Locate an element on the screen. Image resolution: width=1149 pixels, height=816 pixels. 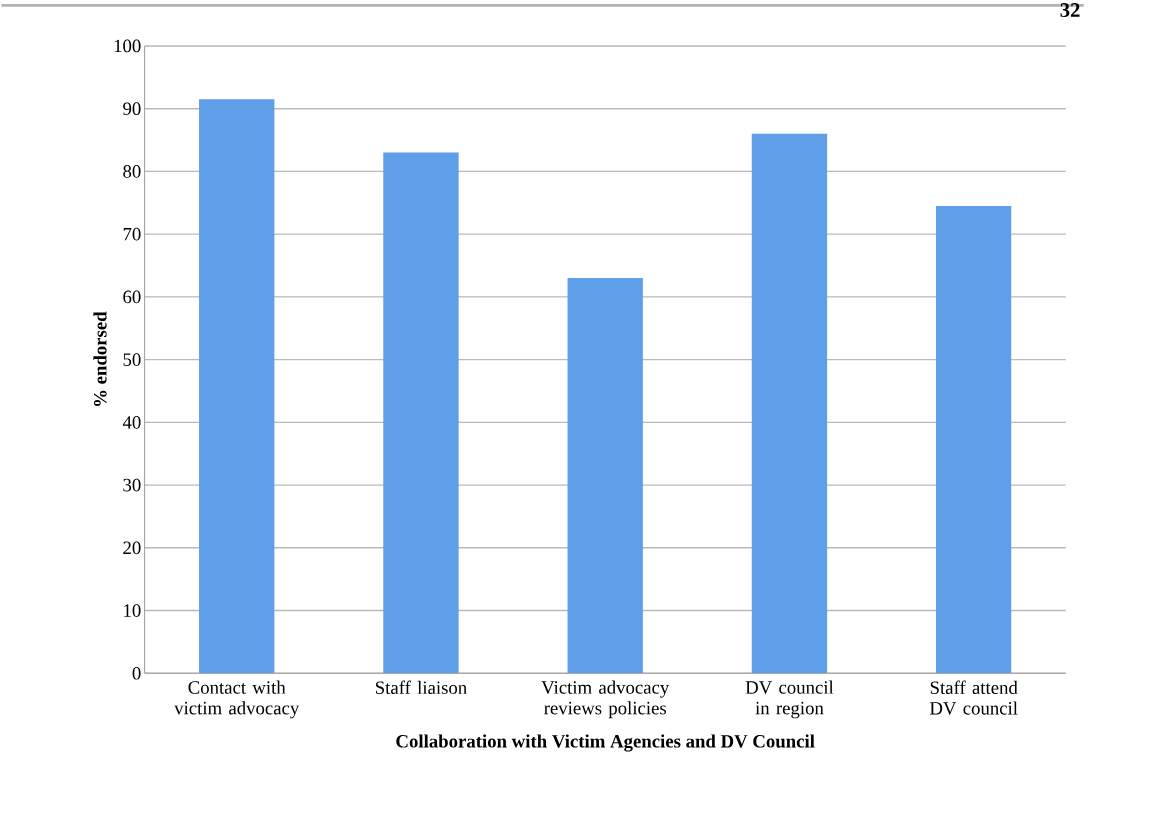
y-tick-label: 50 is located at coordinates (132, 360).